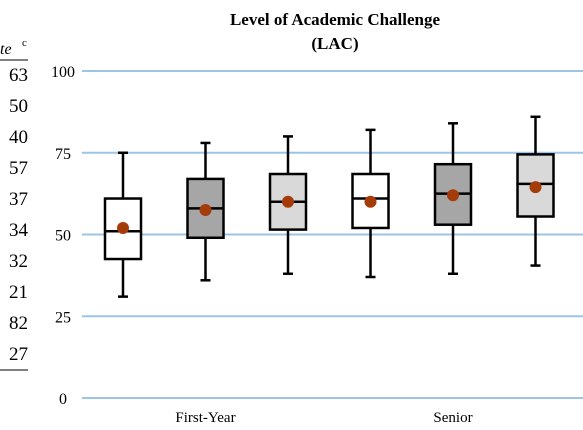 This screenshot has width=583, height=430. Describe the element at coordinates (63, 72) in the screenshot. I see `y-tick-label: 100` at that location.